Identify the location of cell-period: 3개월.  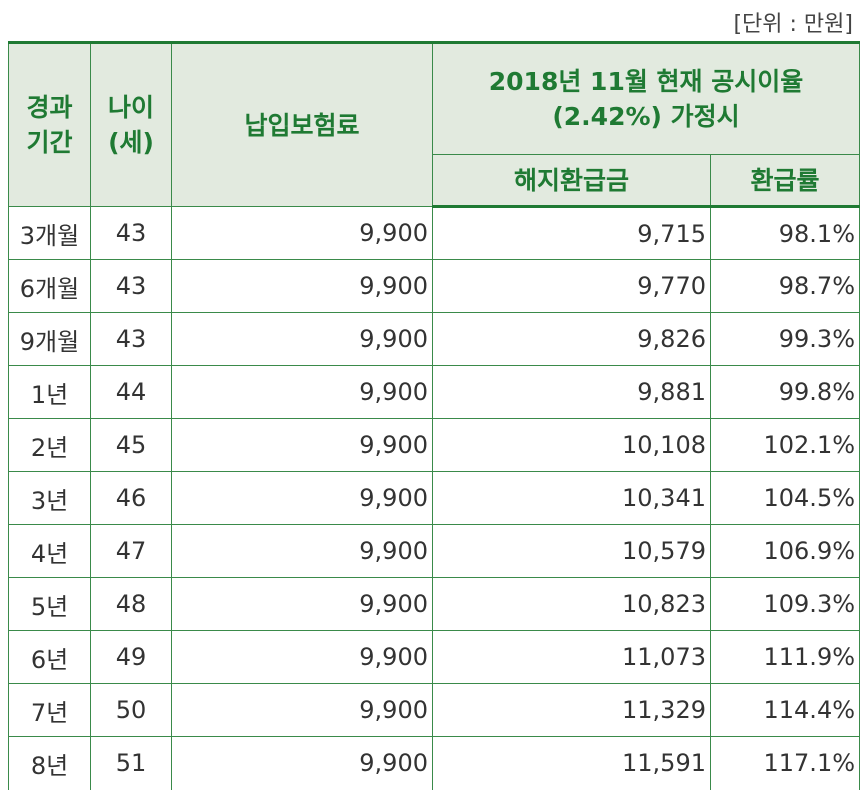
(49, 233).